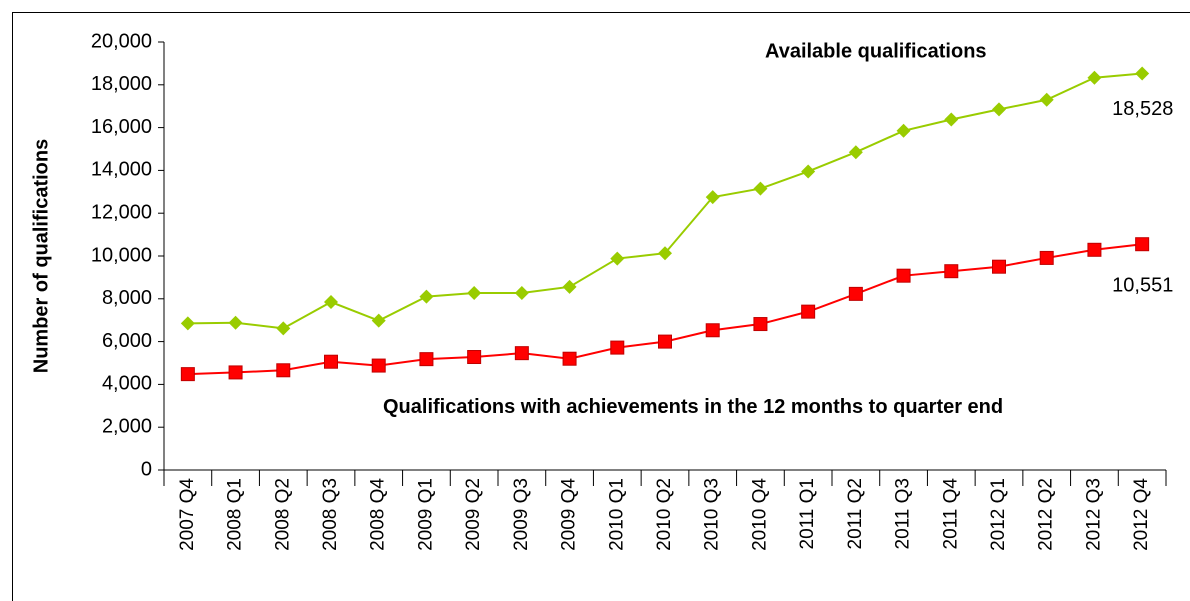 The height and width of the screenshot is (601, 1190). What do you see at coordinates (187, 514) in the screenshot?
I see `x-tick-label: 2007 Q4` at bounding box center [187, 514].